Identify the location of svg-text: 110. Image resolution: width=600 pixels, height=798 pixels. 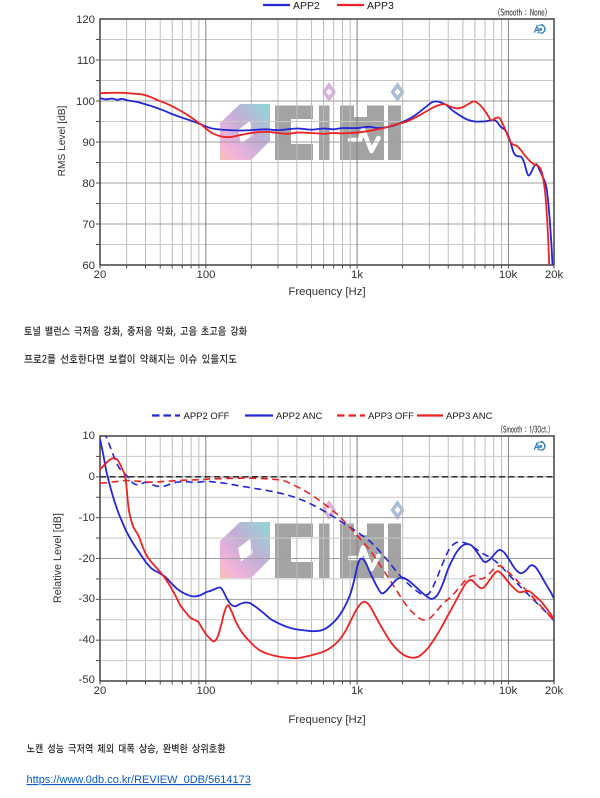
(86, 61).